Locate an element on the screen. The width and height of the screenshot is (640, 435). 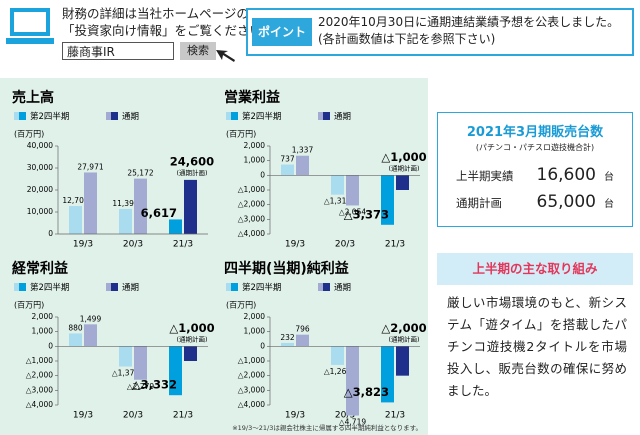
y-tick-label: 10,000 is located at coordinates (40, 211).